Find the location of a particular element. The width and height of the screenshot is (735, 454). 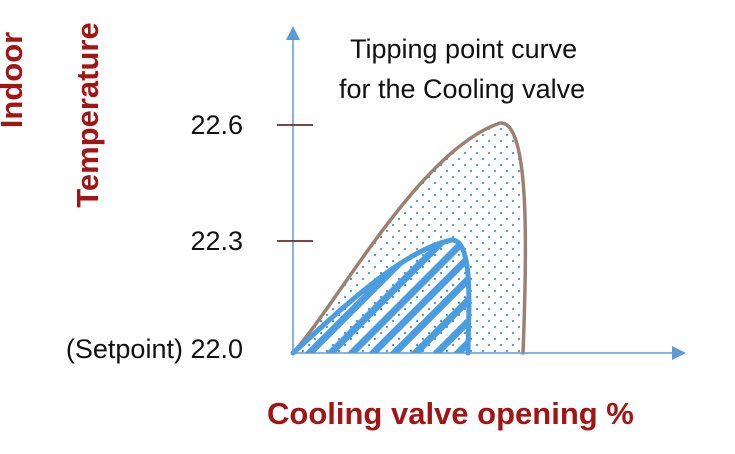

chart-title-line-1: Tipping point curve is located at coordinates (463, 49).